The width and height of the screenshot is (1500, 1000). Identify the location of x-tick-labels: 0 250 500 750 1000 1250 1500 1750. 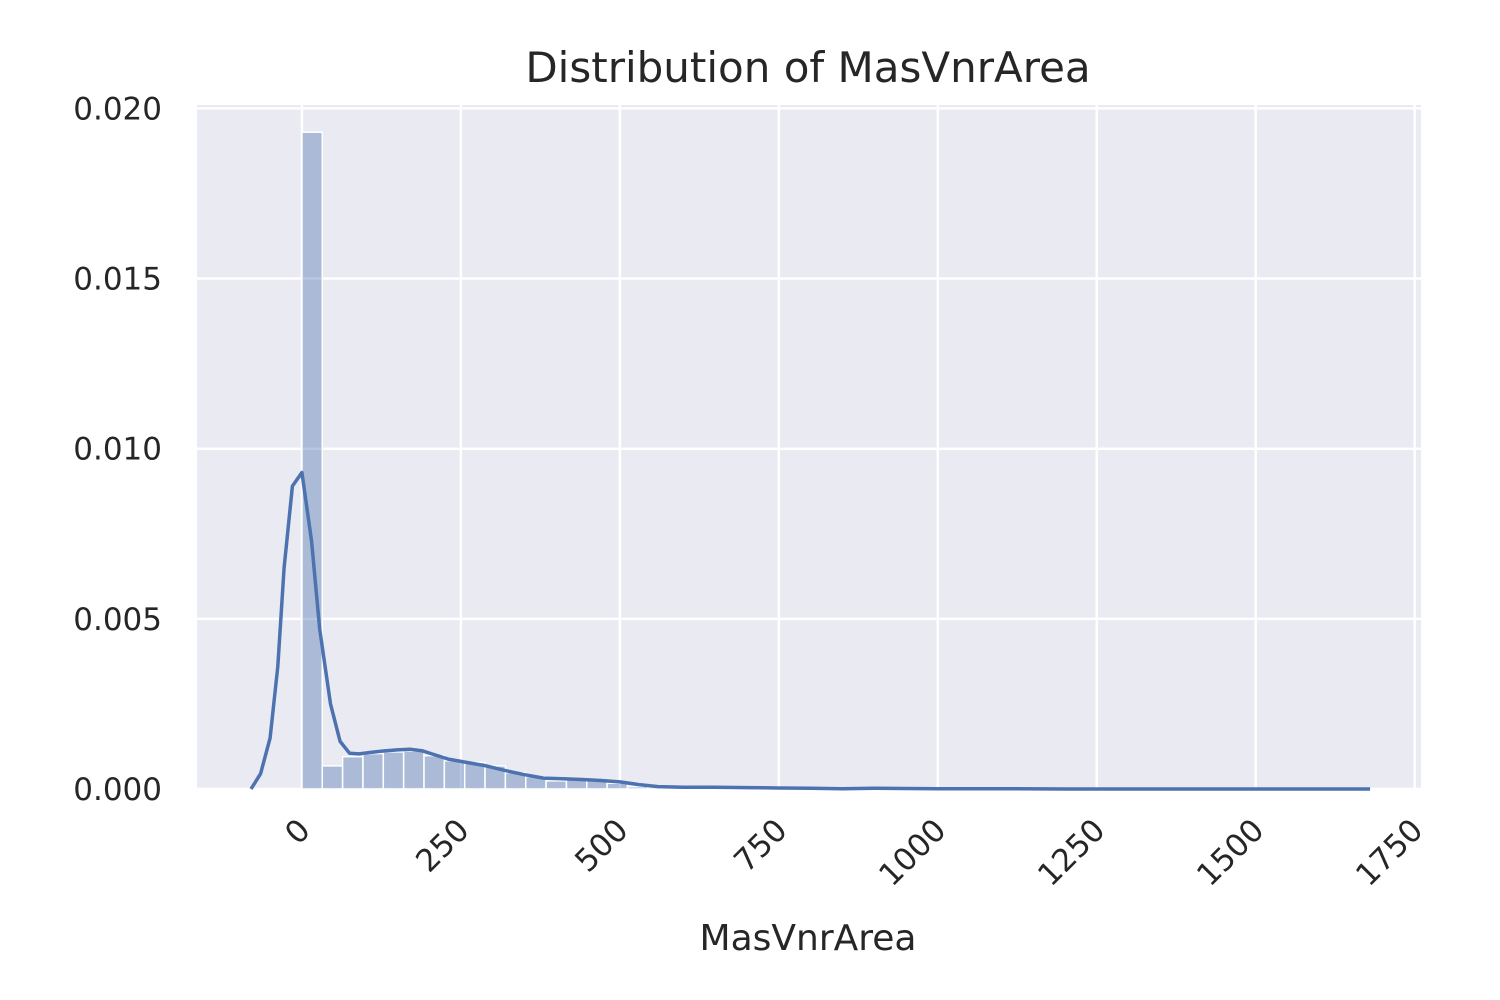
(854, 852).